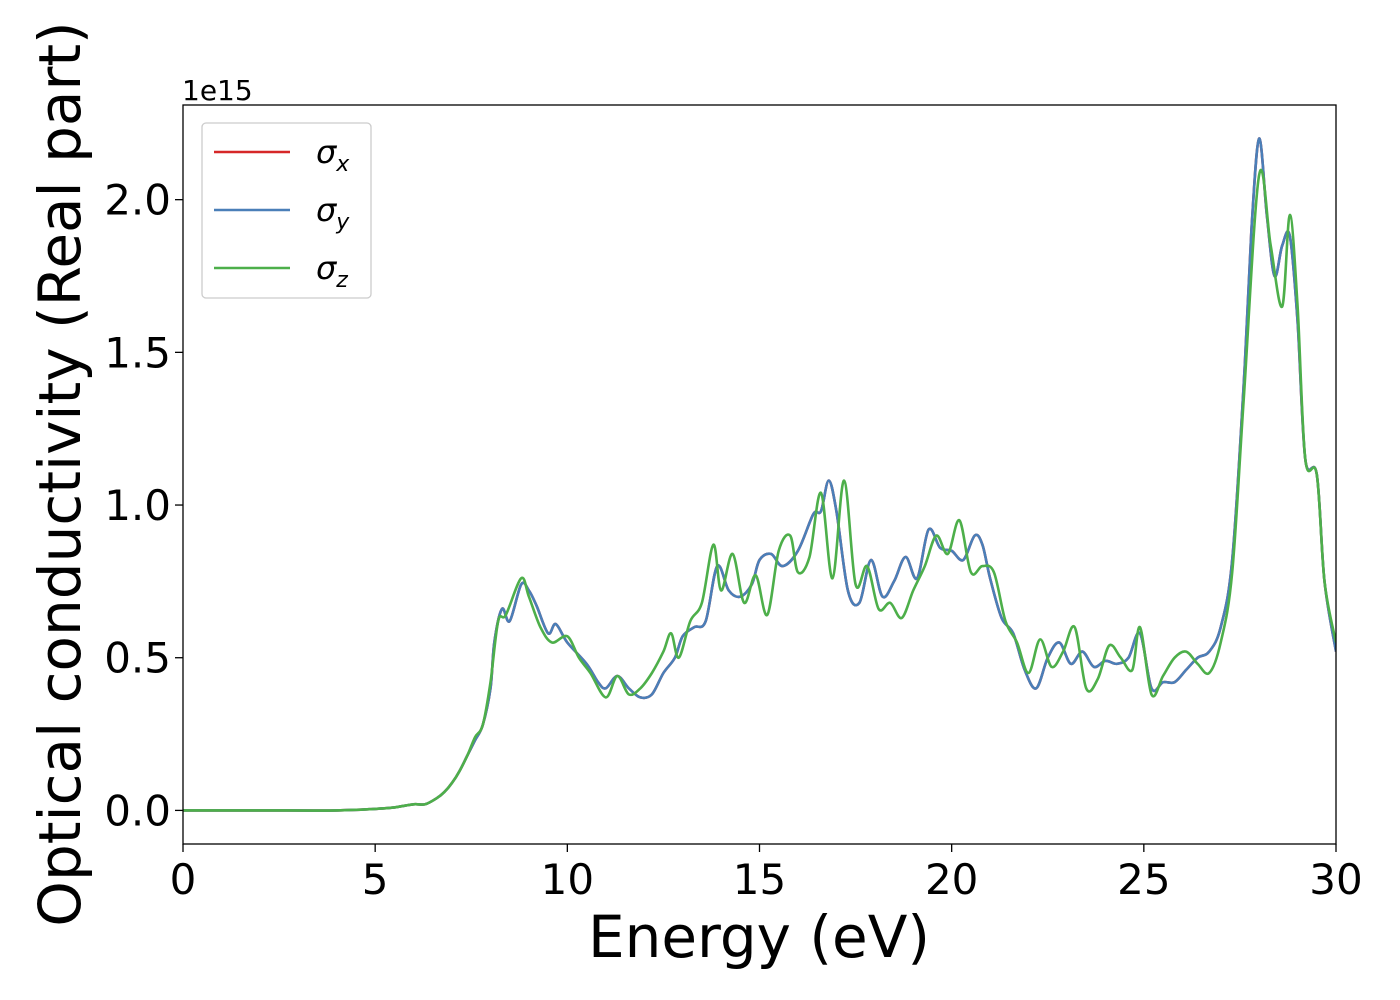 The height and width of the screenshot is (1000, 1400). What do you see at coordinates (286, 210) in the screenshot?
I see `legend: σx σy σz` at bounding box center [286, 210].